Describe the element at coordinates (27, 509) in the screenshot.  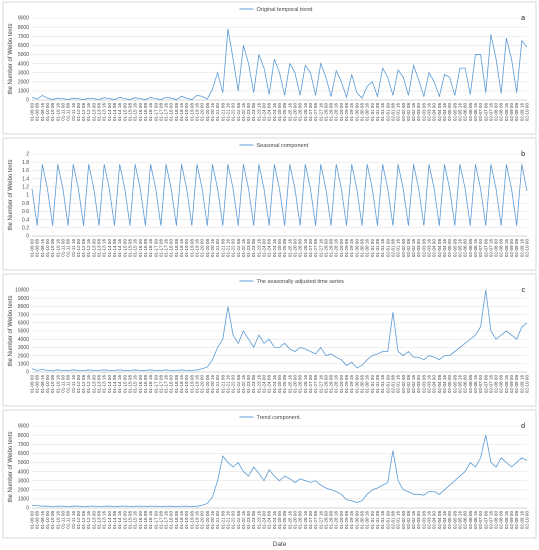
I see `y-tick-label: 0` at that location.